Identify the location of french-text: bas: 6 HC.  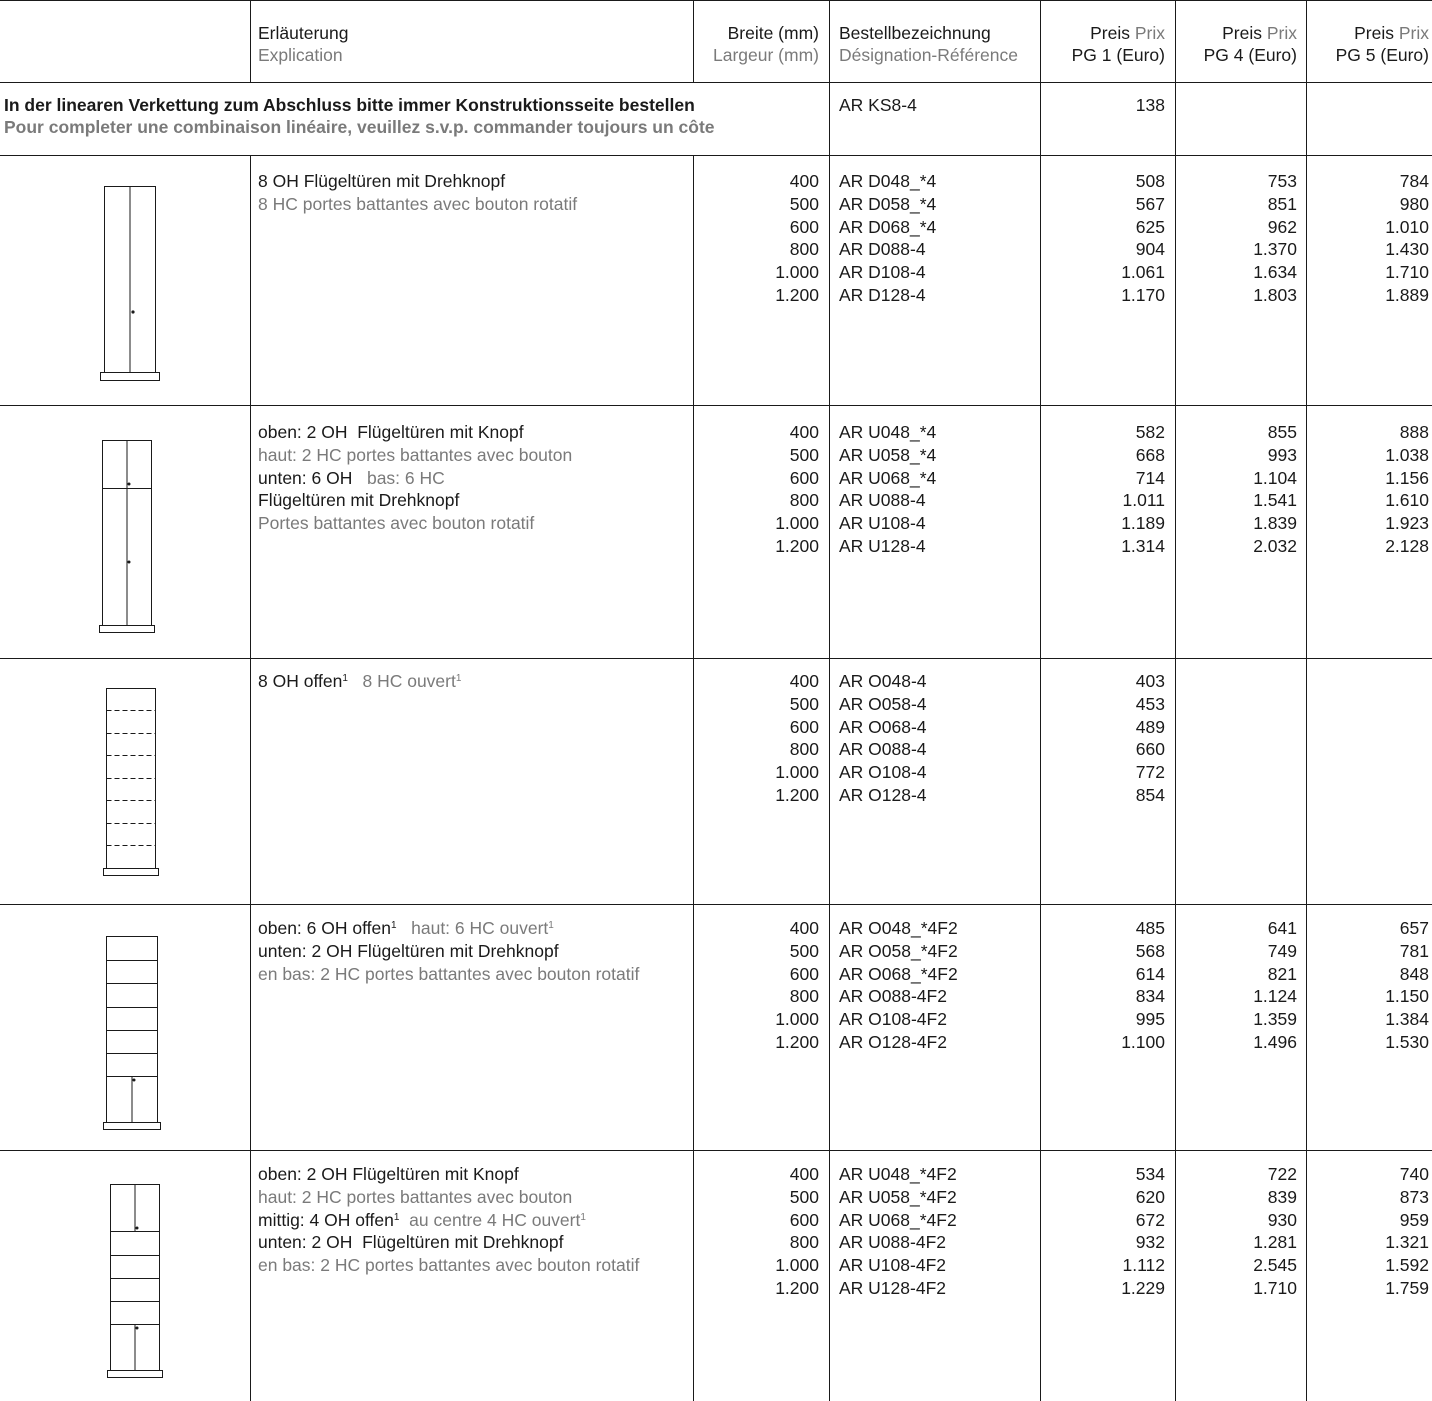
(398, 477).